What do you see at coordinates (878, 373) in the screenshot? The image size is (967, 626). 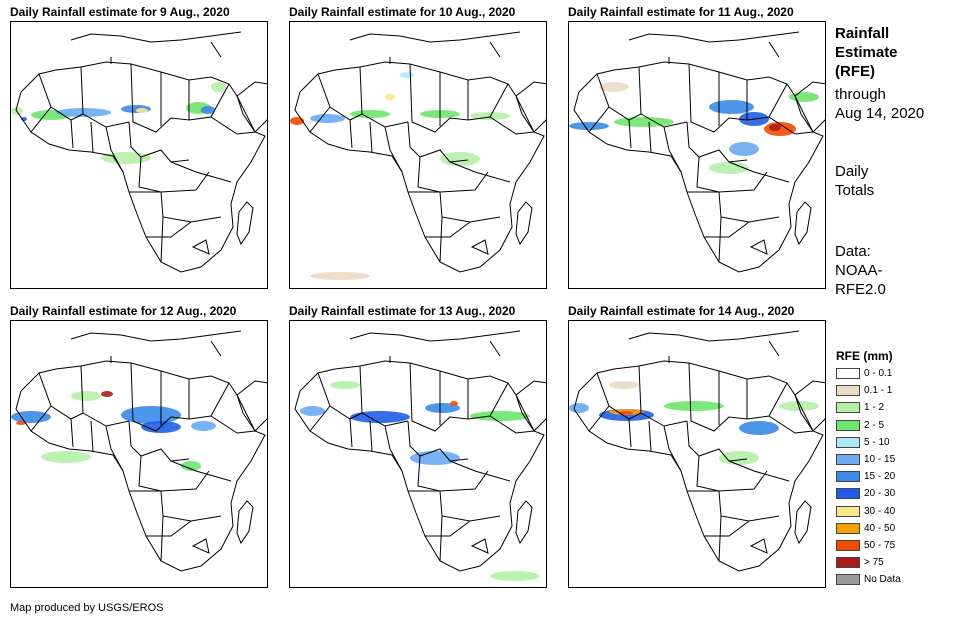 I see `legend-label: 0 - 0.1` at bounding box center [878, 373].